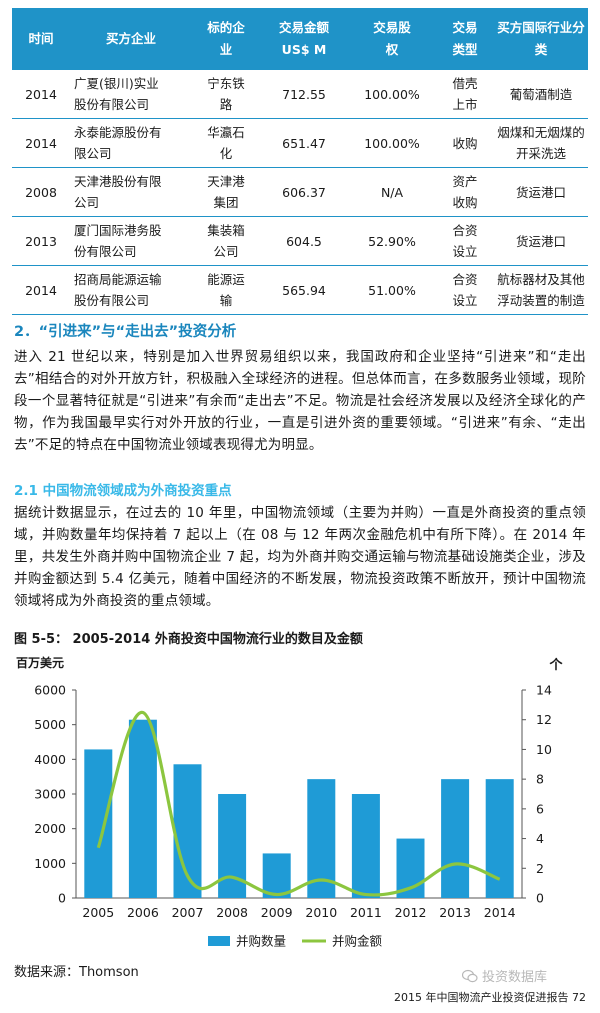  What do you see at coordinates (105, 251) in the screenshot?
I see `line: 份有限公司` at bounding box center [105, 251].